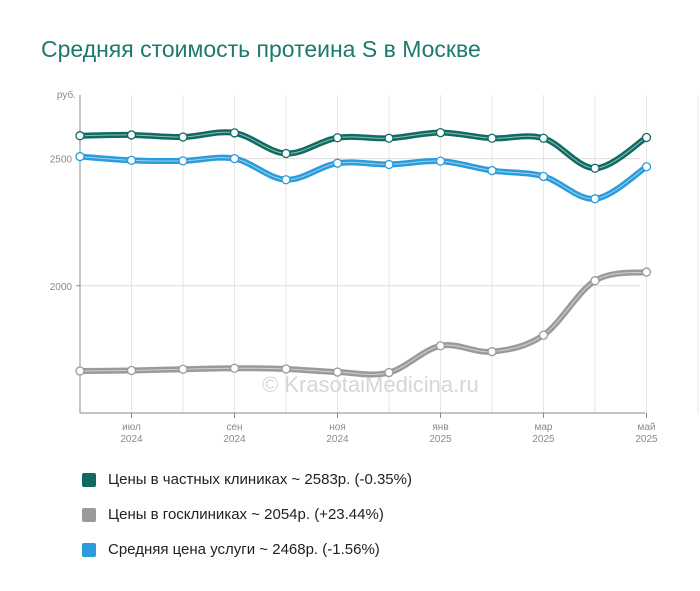  What do you see at coordinates (261, 49) in the screenshot?
I see `chart-title: Средняя стоимость протеина S в Москве` at bounding box center [261, 49].